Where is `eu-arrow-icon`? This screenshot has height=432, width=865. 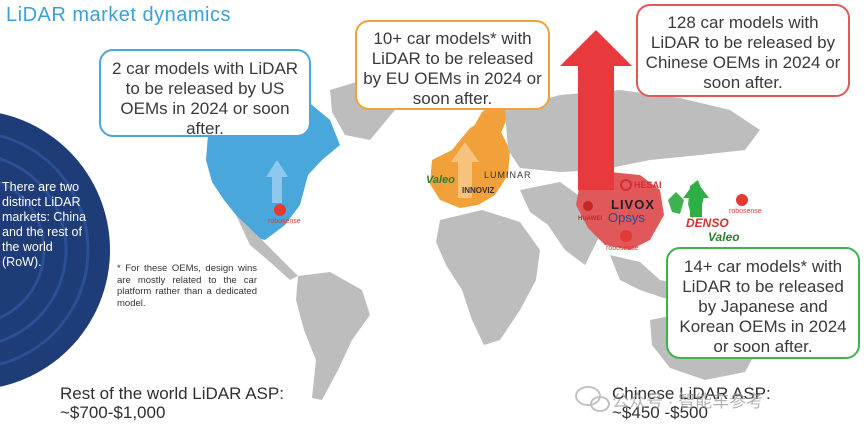 eu-arrow-icon is located at coordinates (465, 170).